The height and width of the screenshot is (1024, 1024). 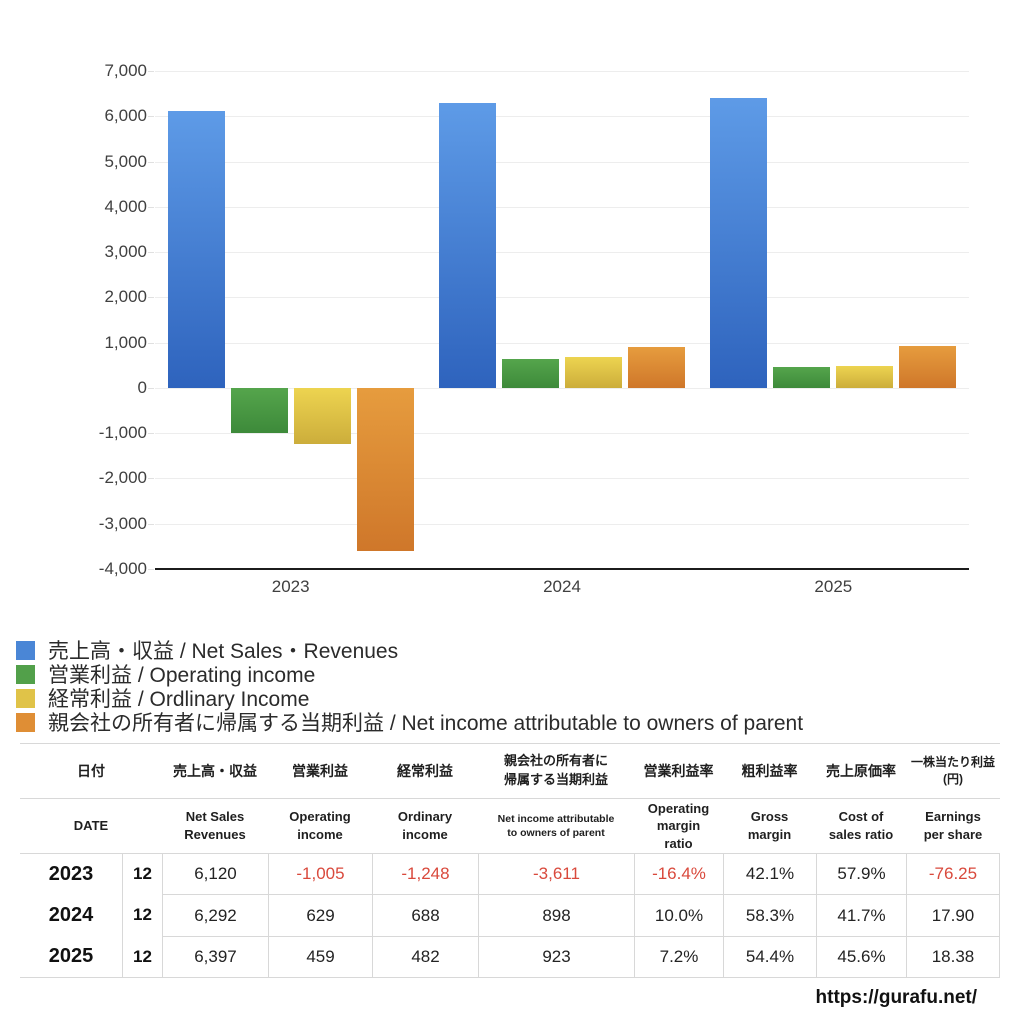 What do you see at coordinates (467, 245) in the screenshot?
I see `bar-net-sales-revenues-2024` at bounding box center [467, 245].